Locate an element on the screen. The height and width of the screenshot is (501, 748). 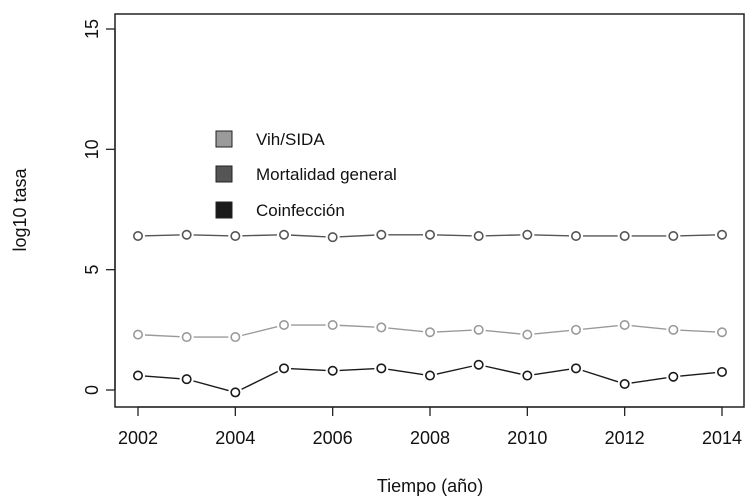
legend-label-coinfeccion: Coinfección is located at coordinates (300, 210).